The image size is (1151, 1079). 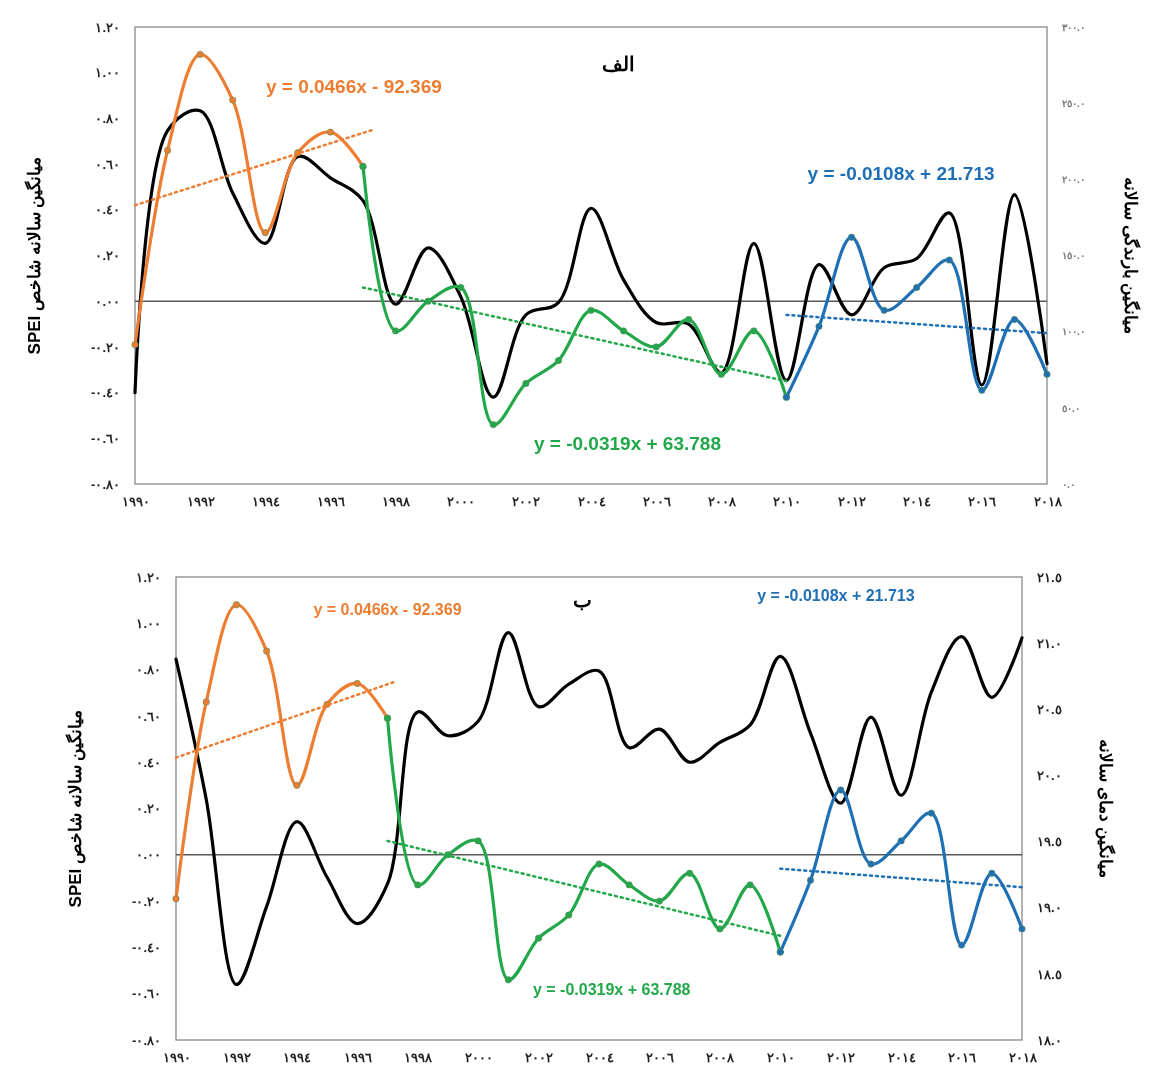 I want to click on annotation: y = 0.0466x - 92.369, so click(x=387, y=610).